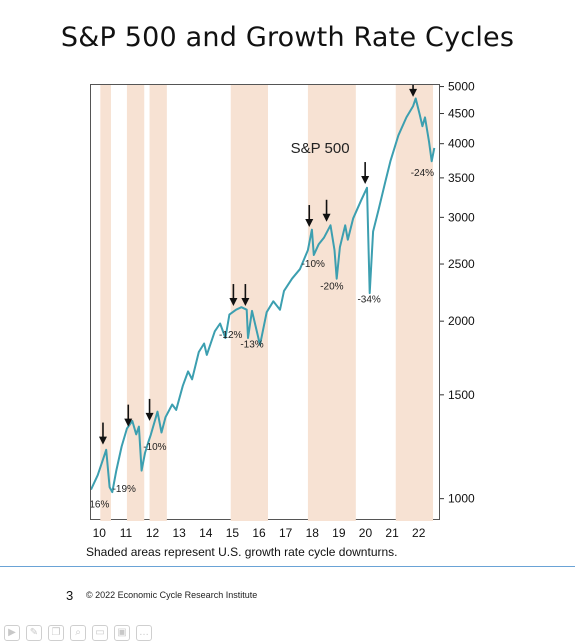 The height and width of the screenshot is (644, 575). Describe the element at coordinates (422, 173) in the screenshot. I see `drawdown-label: -24%` at that location.